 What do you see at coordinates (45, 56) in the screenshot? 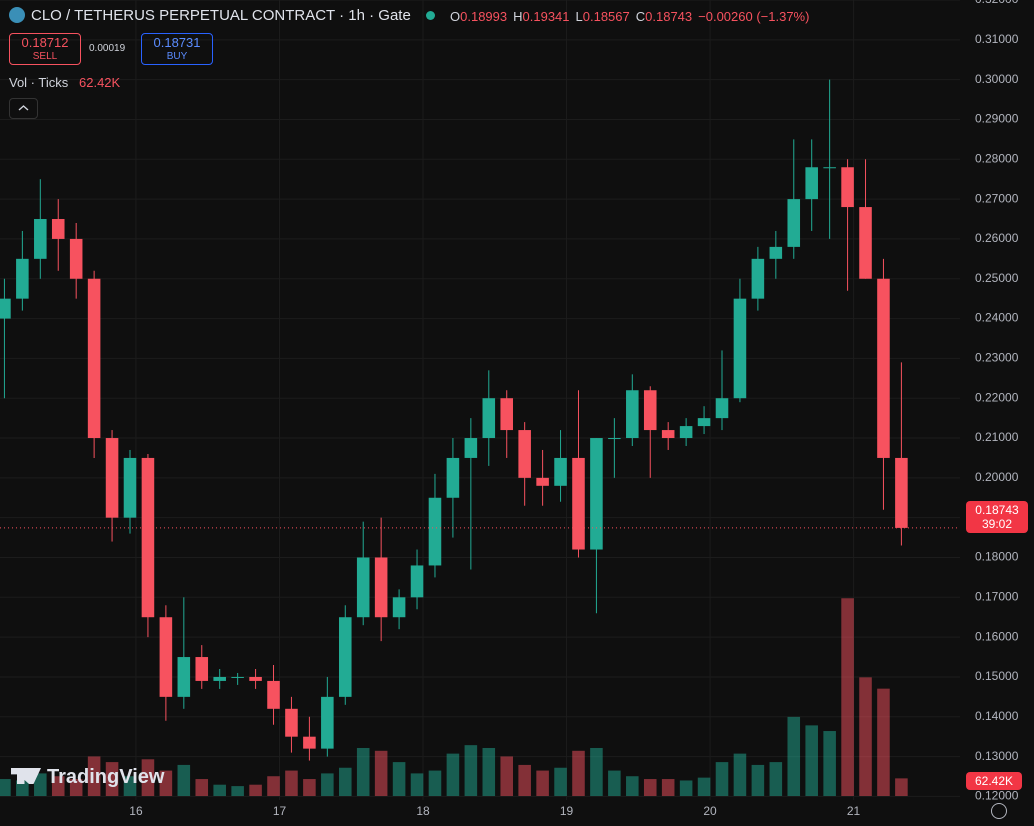
I see `sell-label: SELL` at bounding box center [45, 56].